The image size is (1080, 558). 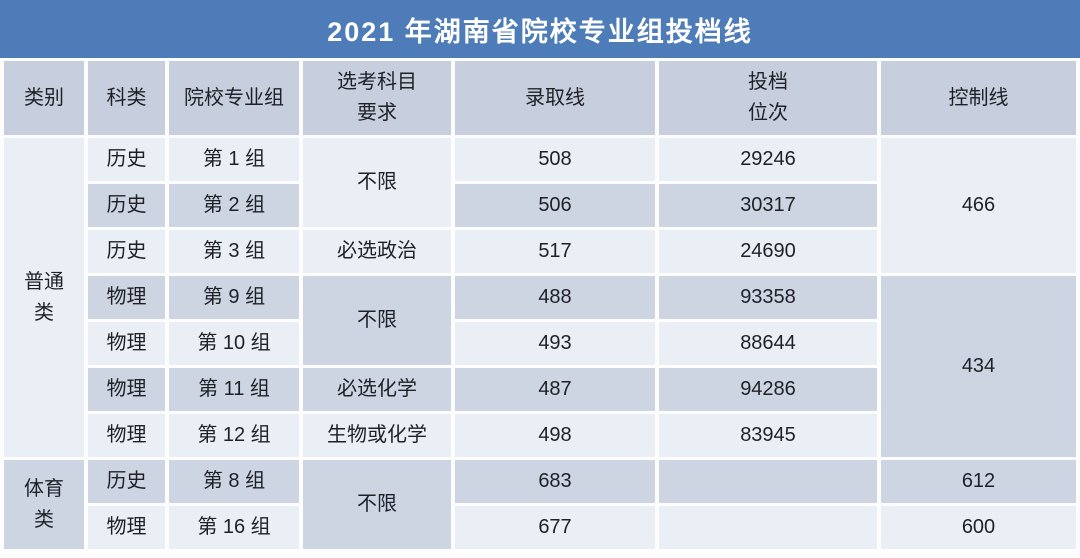 What do you see at coordinates (377, 98) in the screenshot?
I see `header-cell-requirement: 选考科目 要求` at bounding box center [377, 98].